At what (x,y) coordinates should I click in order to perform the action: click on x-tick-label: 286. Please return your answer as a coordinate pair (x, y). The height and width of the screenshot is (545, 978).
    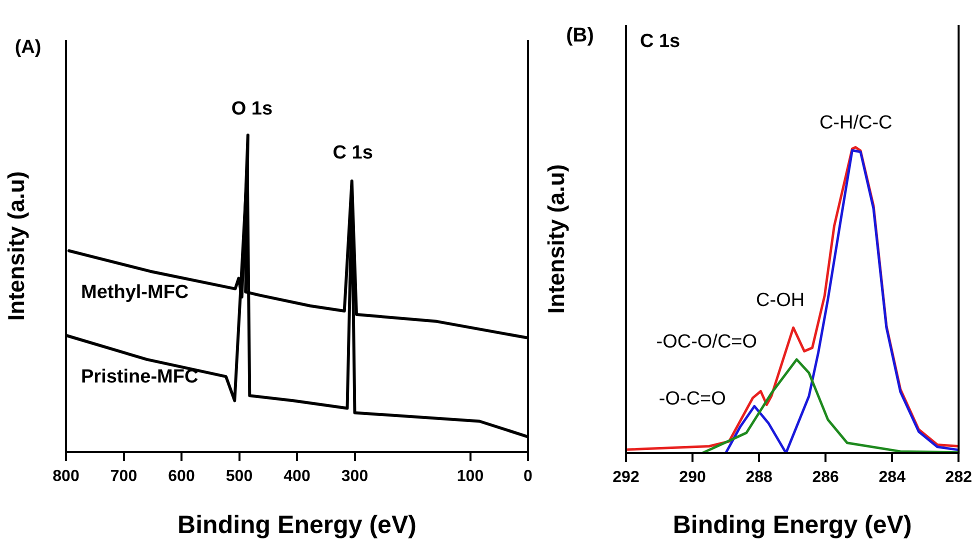
    Looking at the image, I should click on (826, 477).